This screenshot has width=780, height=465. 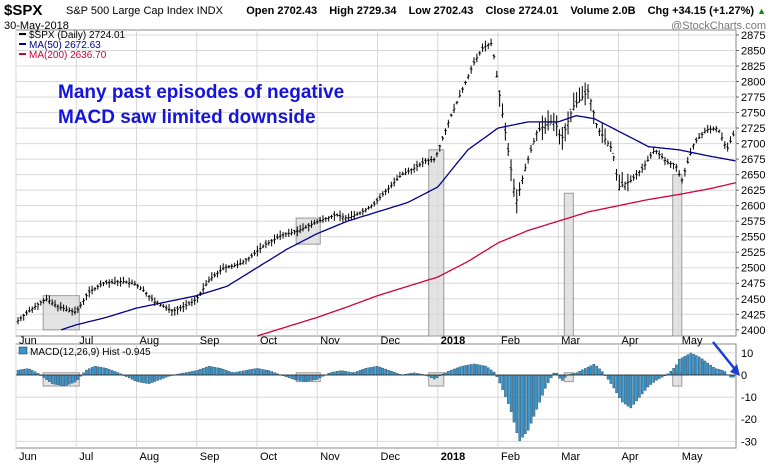 What do you see at coordinates (749, 442) in the screenshot?
I see `macd-y-tick-label: -30` at bounding box center [749, 442].